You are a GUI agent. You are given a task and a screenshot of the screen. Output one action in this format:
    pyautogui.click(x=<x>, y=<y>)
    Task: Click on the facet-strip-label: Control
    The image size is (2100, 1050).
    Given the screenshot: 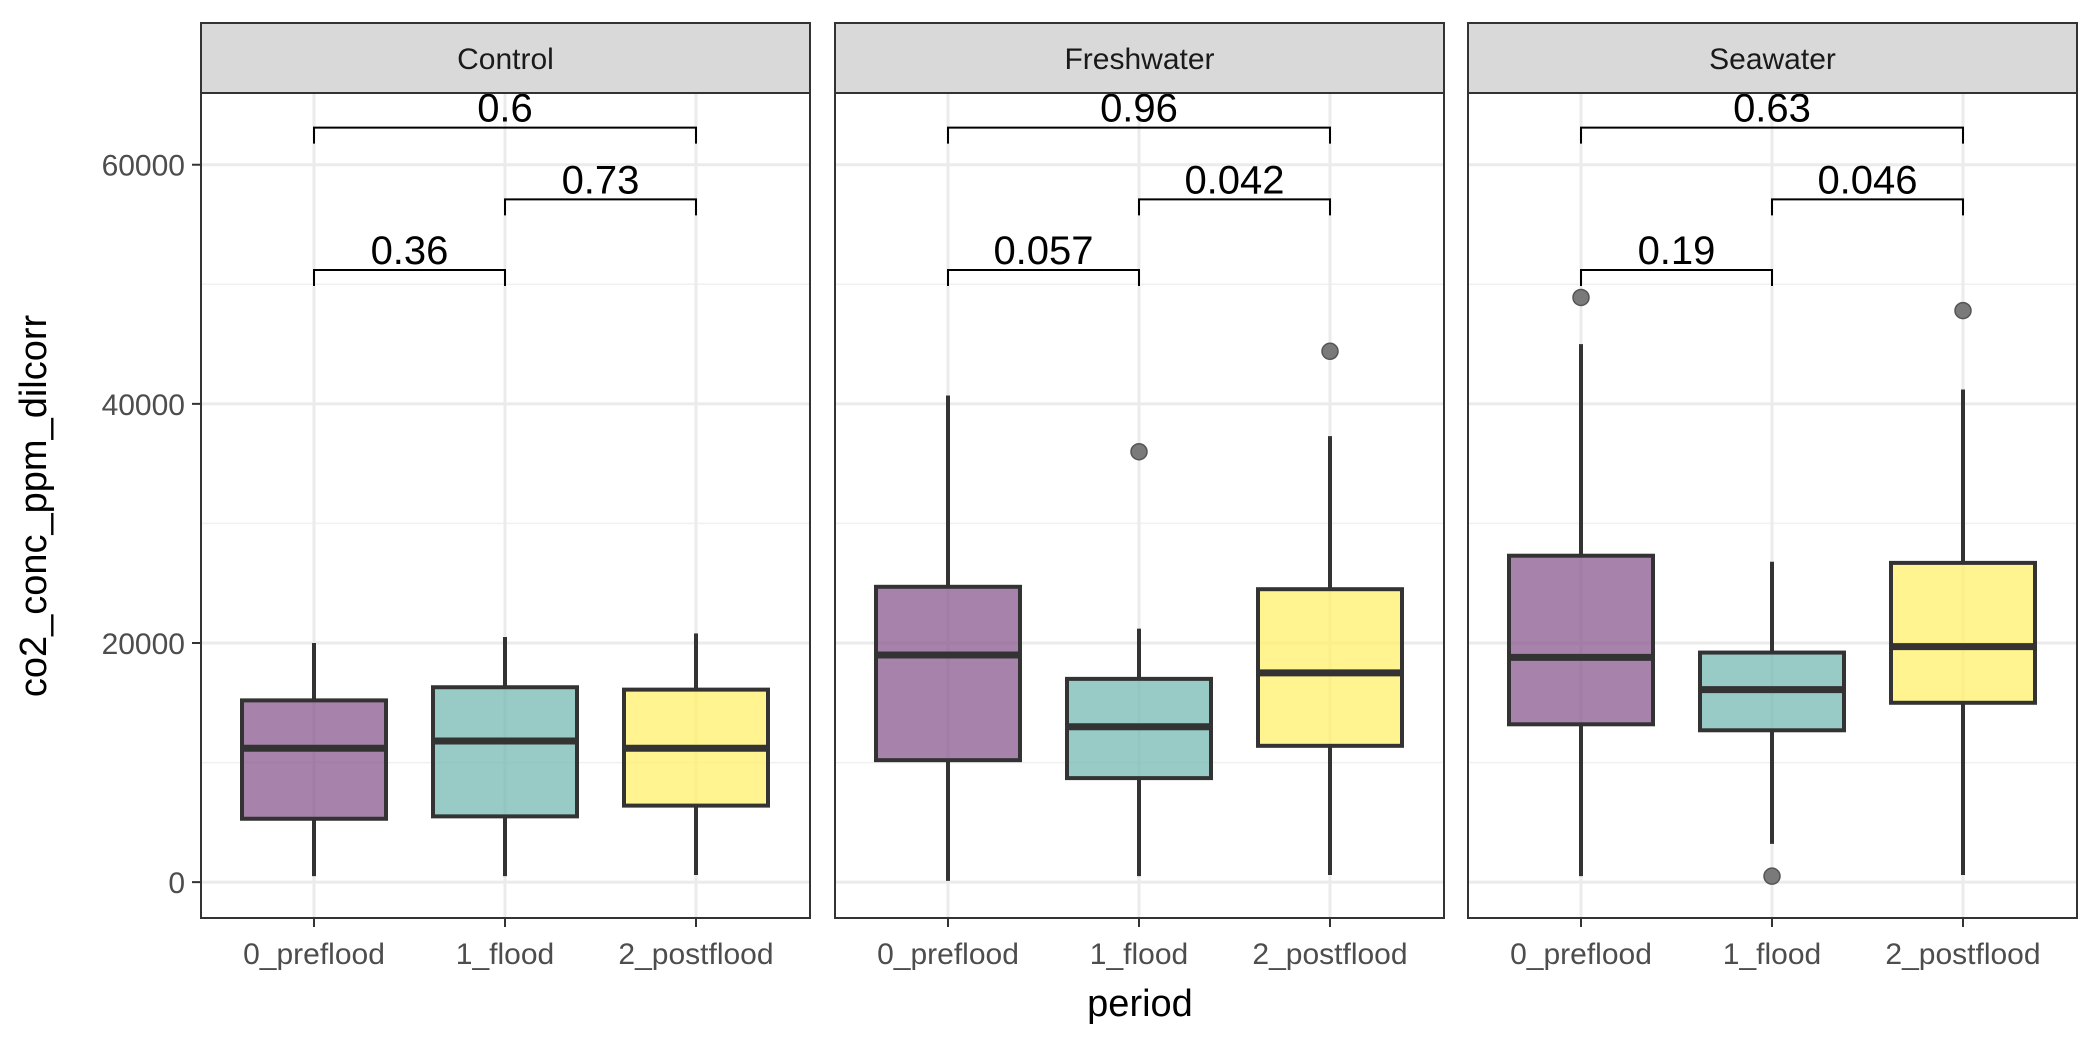 What is the action you would take?
    pyautogui.click(x=505, y=59)
    